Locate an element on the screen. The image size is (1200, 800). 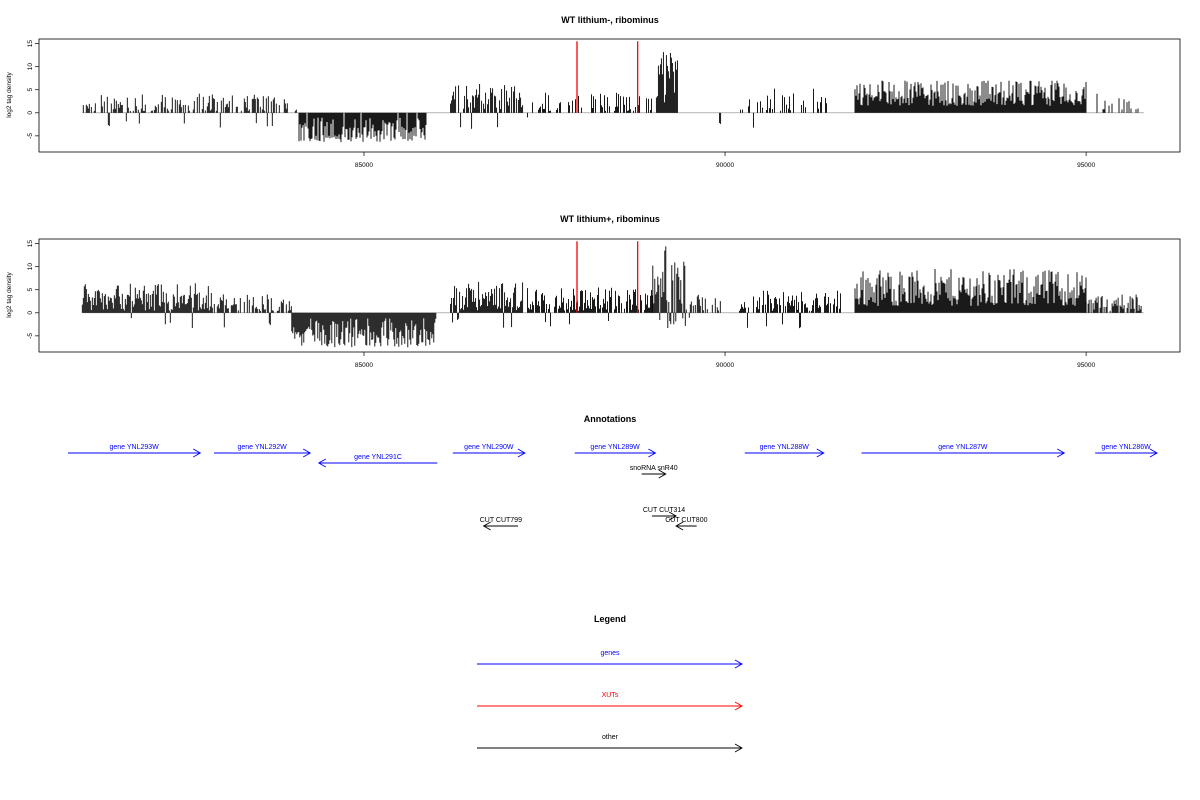
feature-label: gene YNL286W is located at coordinates (1126, 447).